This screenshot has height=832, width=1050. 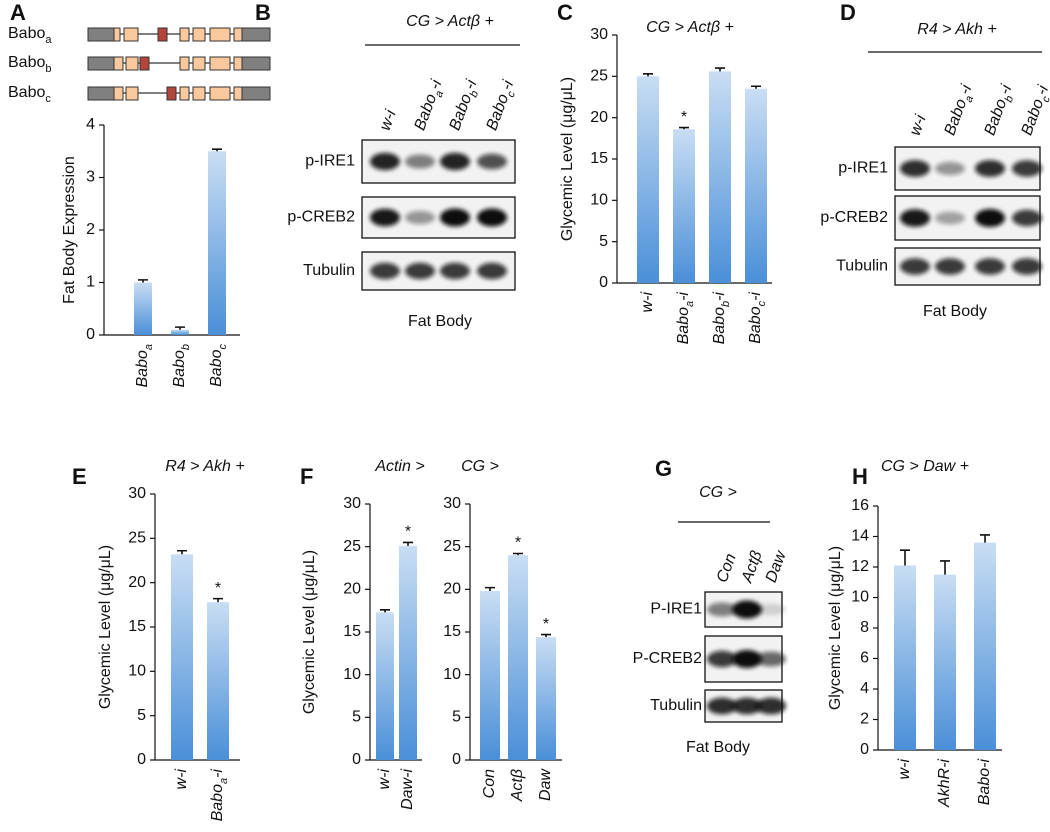 What do you see at coordinates (18, 12) in the screenshot?
I see `panel-letter: A` at bounding box center [18, 12].